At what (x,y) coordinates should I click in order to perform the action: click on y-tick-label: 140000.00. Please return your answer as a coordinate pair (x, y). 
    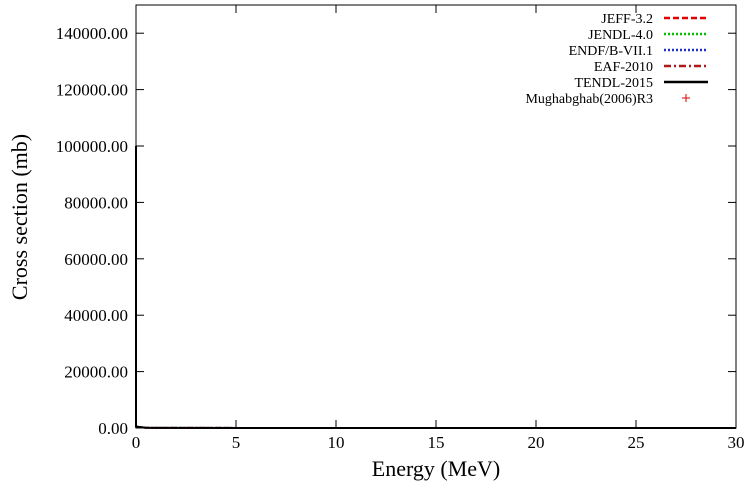
    Looking at the image, I should click on (92, 33).